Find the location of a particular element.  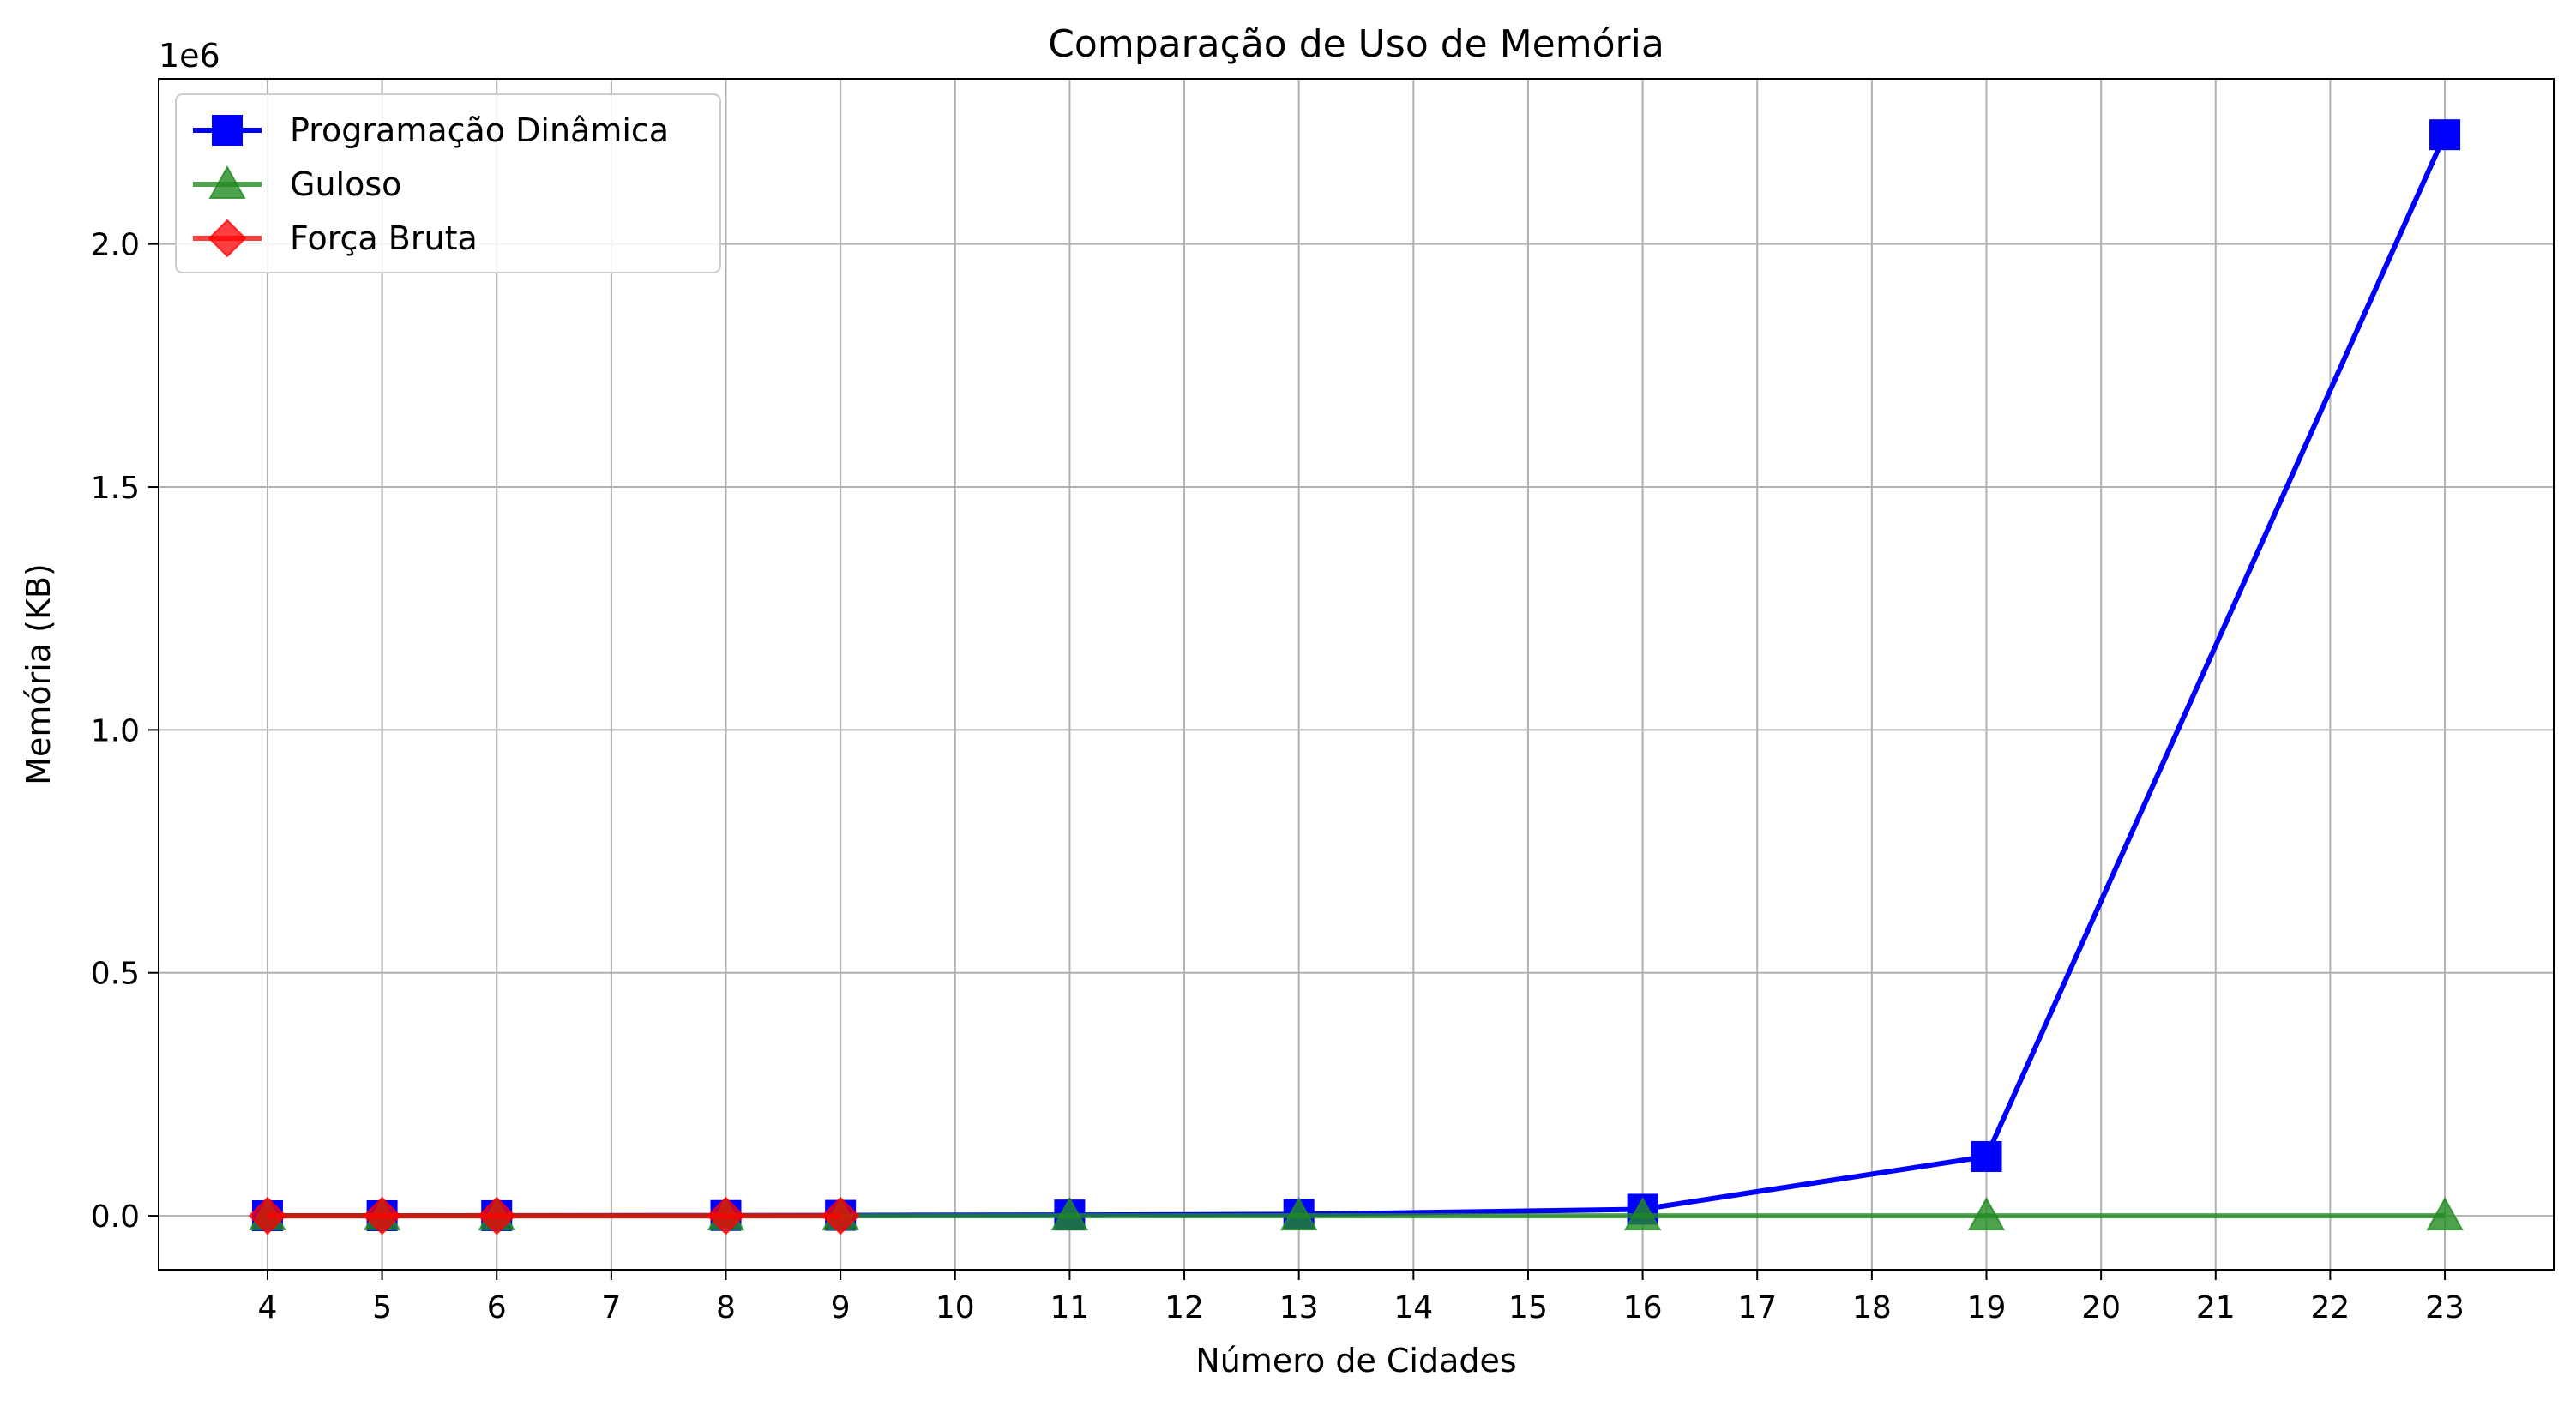

y-tick-label: 1.5 is located at coordinates (115, 488).